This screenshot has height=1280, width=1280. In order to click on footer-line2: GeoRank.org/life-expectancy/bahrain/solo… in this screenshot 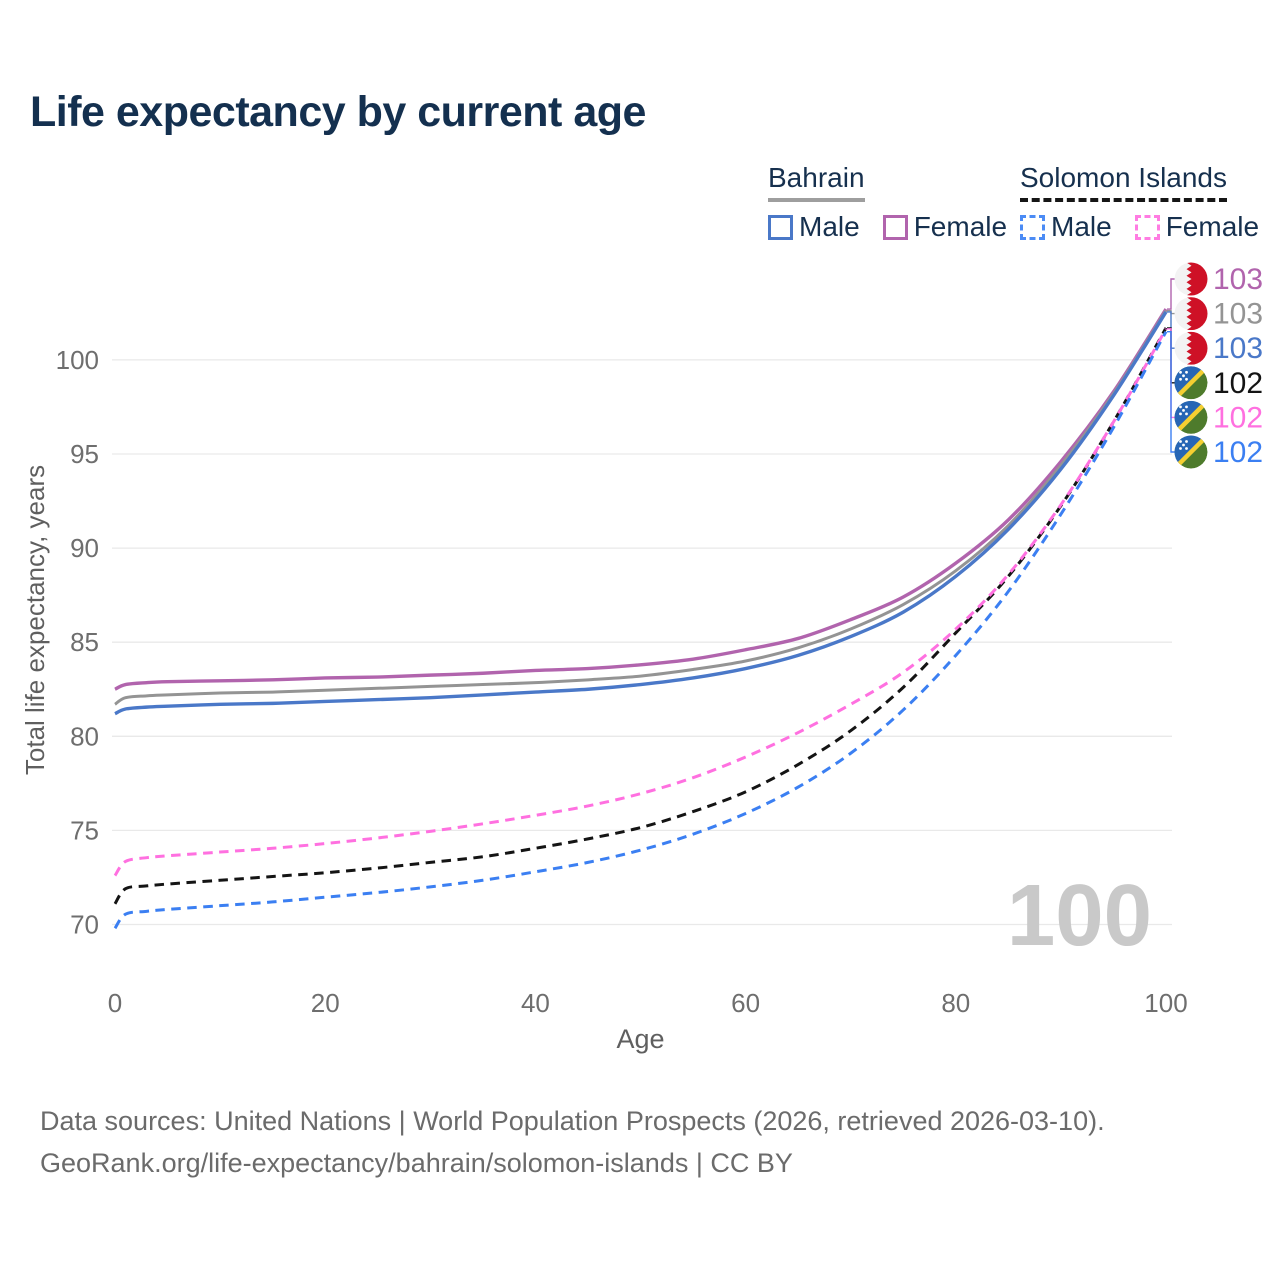, I will do `click(416, 1163)`.